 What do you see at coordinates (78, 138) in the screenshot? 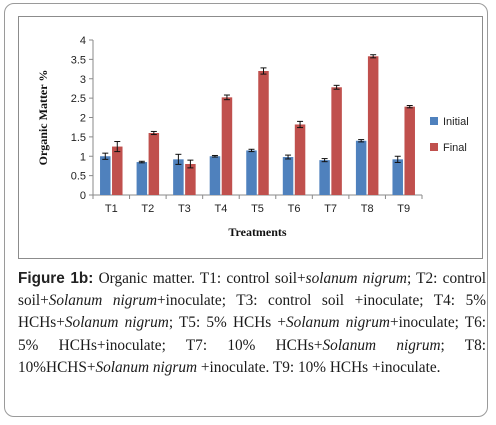
I see `y-tick-label: 1.5` at bounding box center [78, 138].